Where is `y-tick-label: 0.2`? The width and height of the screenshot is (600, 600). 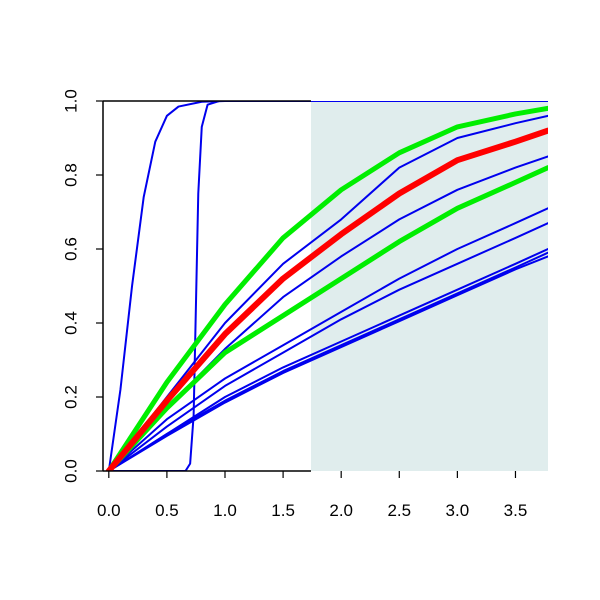
y-tick-label: 0.2 is located at coordinates (71, 397).